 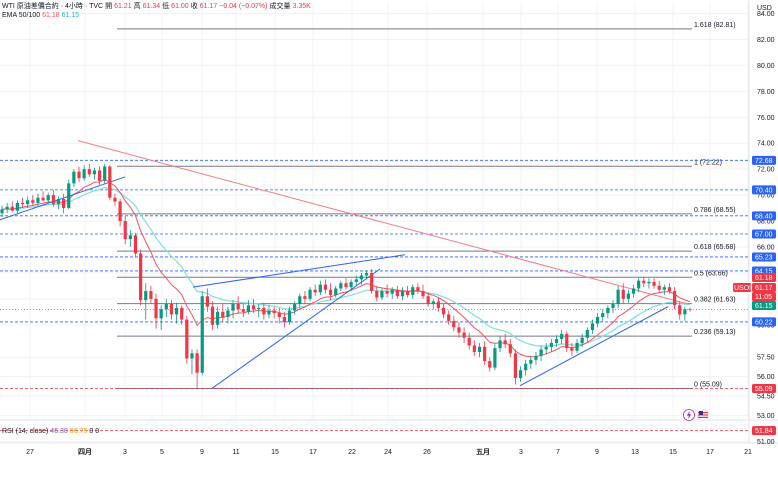 What do you see at coordinates (766, 196) in the screenshot?
I see `price-tick-label: 70.00` at bounding box center [766, 196].